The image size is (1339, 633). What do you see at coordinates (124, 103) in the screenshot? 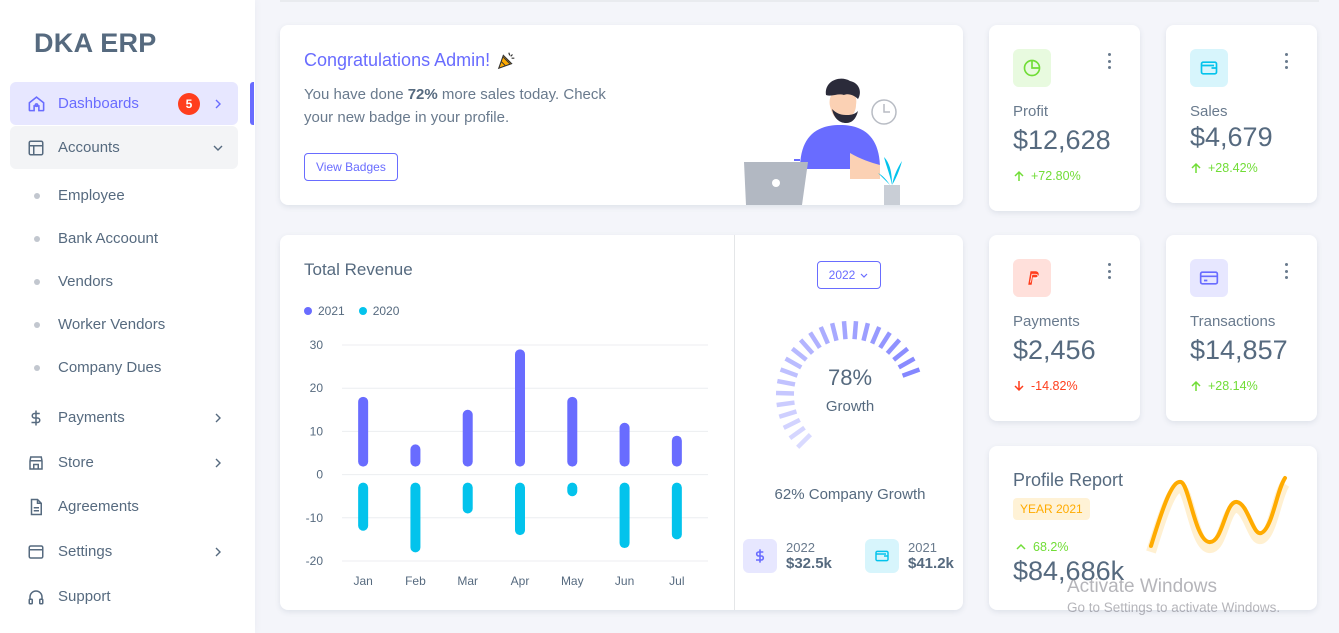
I see `sidebar-item-dashboards: Dashboards 5` at bounding box center [124, 103].